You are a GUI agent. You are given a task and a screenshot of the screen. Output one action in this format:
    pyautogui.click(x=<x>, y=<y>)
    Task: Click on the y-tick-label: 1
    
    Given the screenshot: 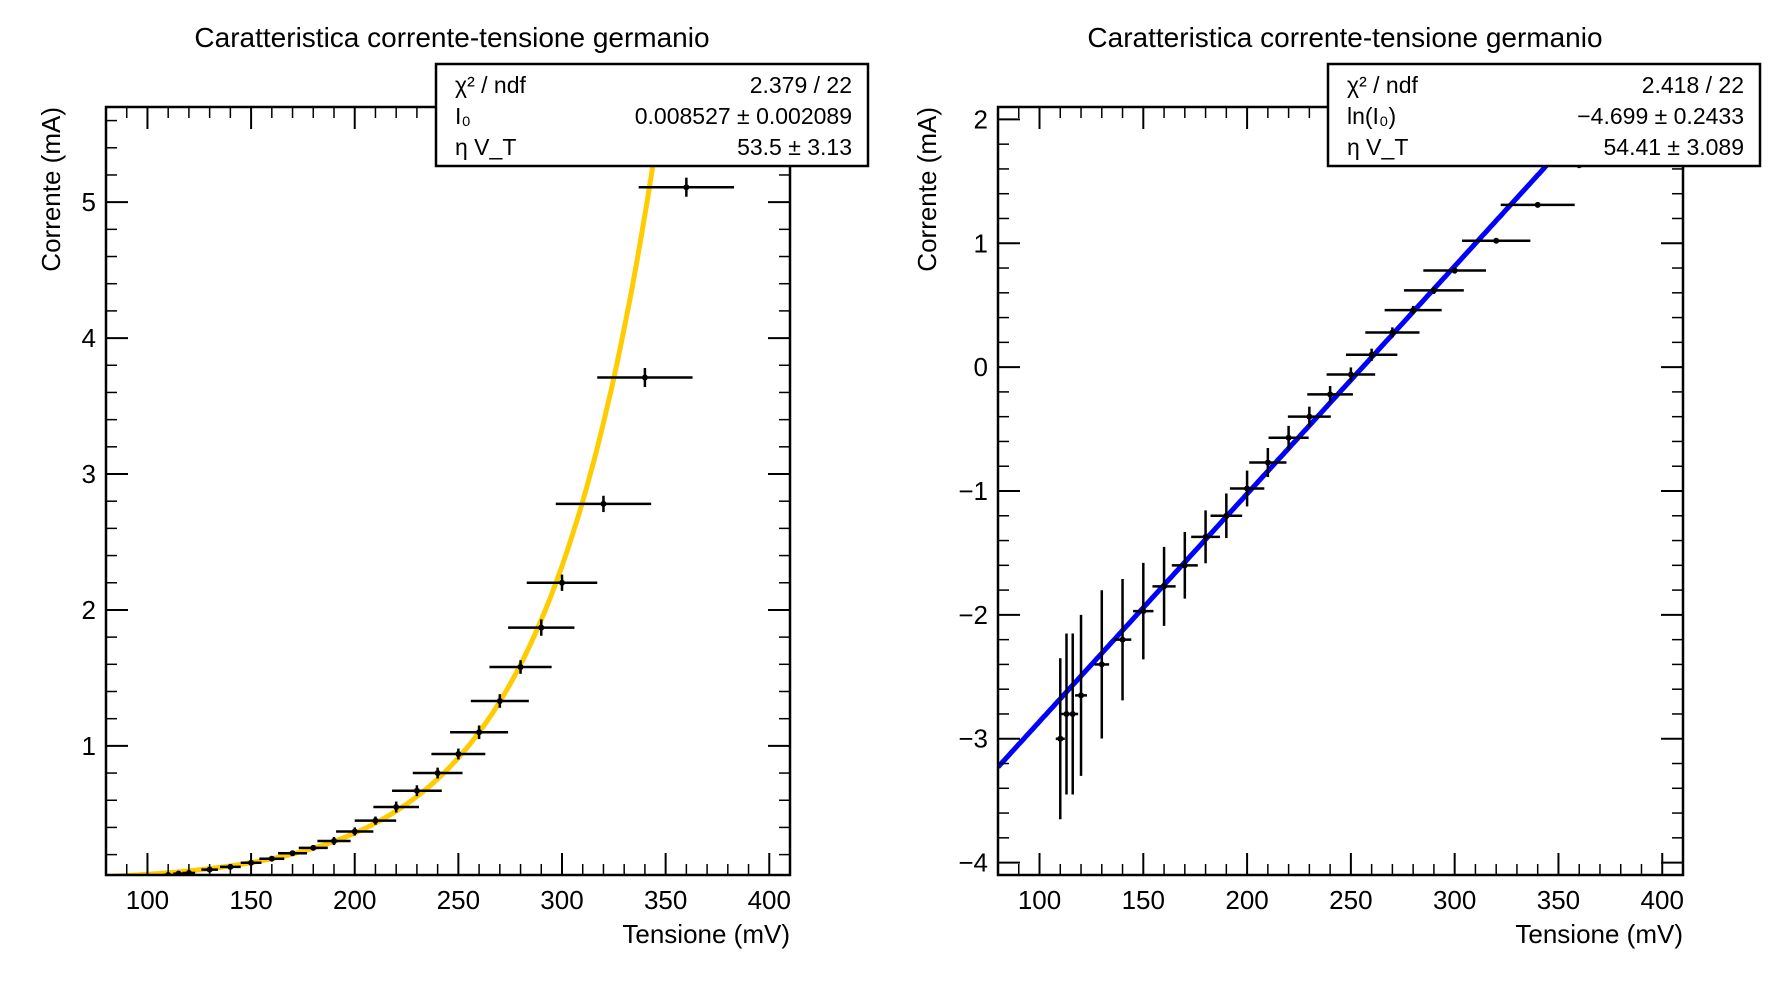 What is the action you would take?
    pyautogui.click(x=981, y=243)
    